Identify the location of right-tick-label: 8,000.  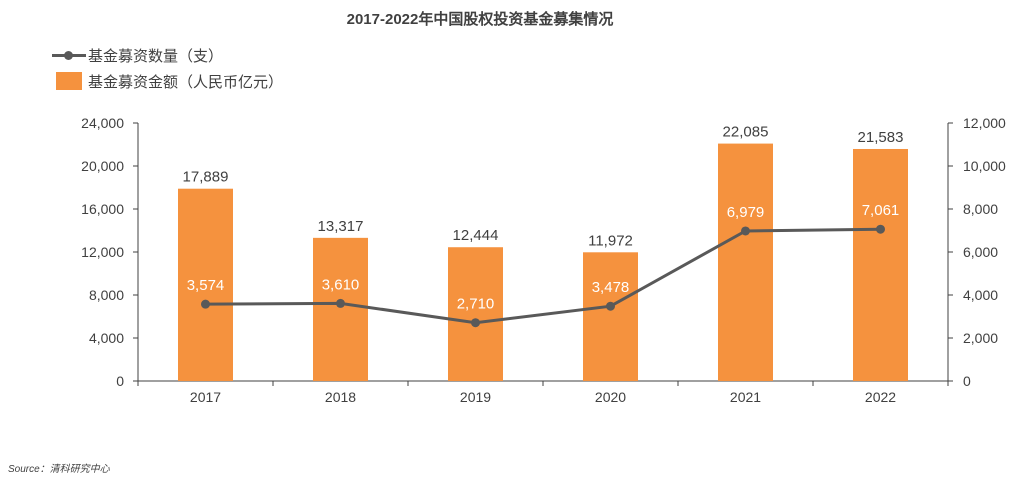
(980, 209).